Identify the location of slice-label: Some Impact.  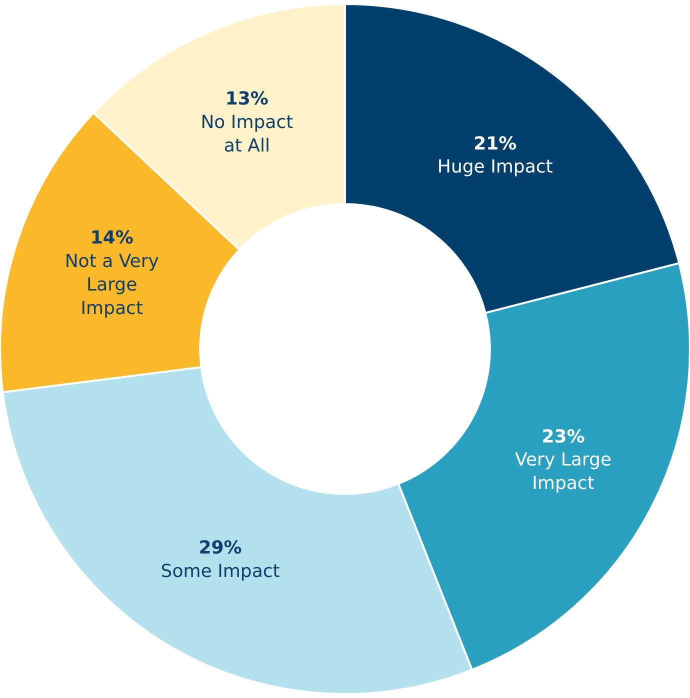
(220, 571).